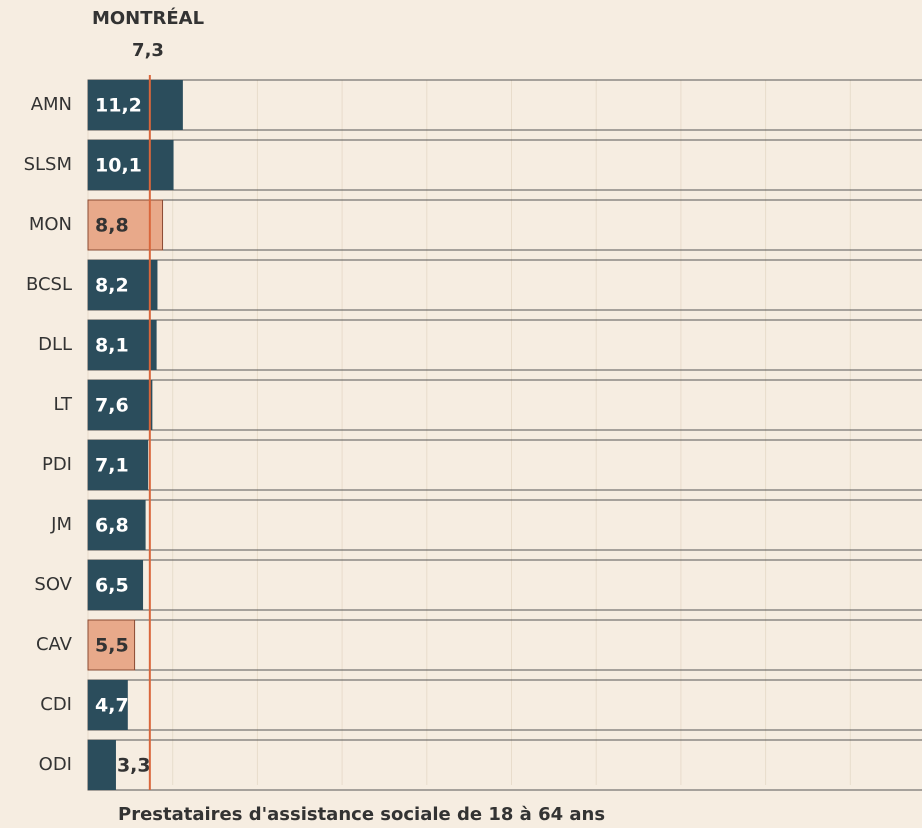 The width and height of the screenshot is (922, 828). What do you see at coordinates (49, 284) in the screenshot?
I see `category-label: BCSL` at bounding box center [49, 284].